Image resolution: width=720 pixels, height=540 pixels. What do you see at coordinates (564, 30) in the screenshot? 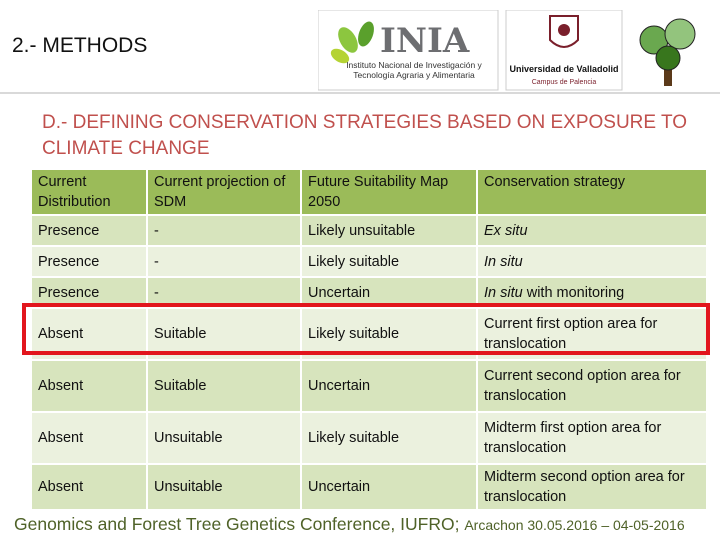
I see `shield-emblem` at bounding box center [564, 30].